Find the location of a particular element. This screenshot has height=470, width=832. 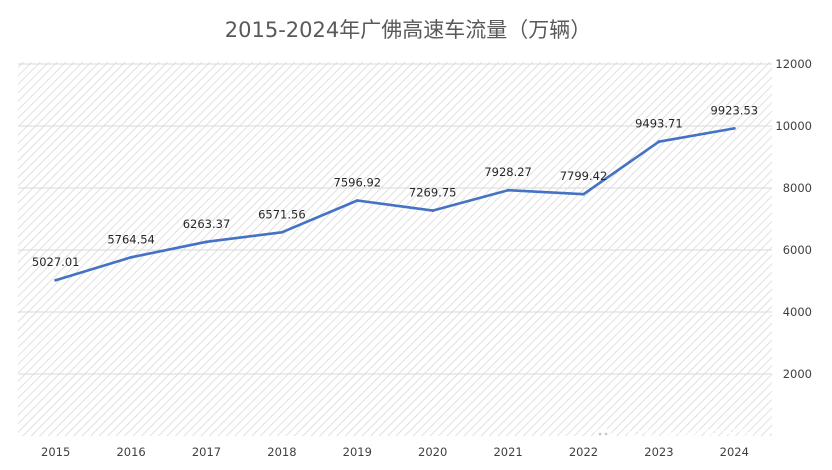

x-tick-label: 2017 is located at coordinates (206, 452).